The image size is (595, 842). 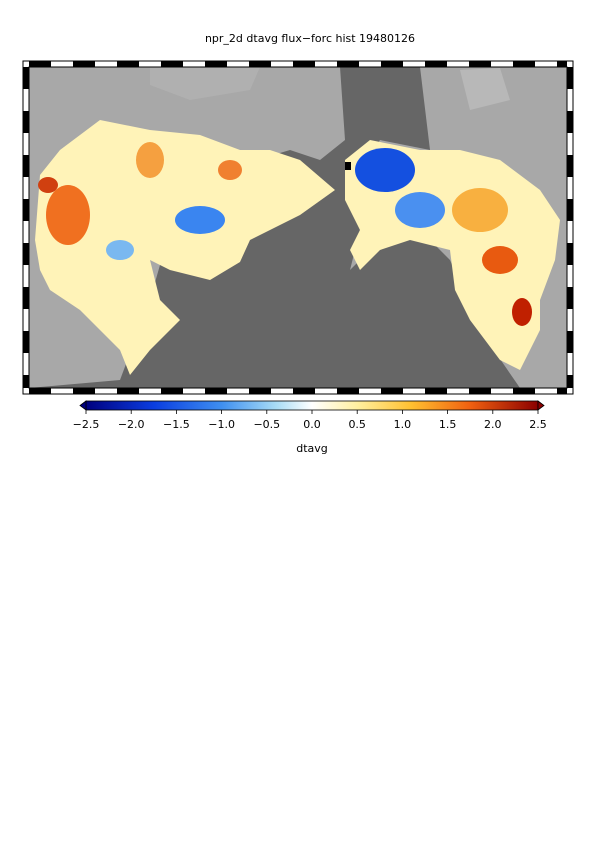 What do you see at coordinates (205, 83) in the screenshot?
I see `land` at bounding box center [205, 83].